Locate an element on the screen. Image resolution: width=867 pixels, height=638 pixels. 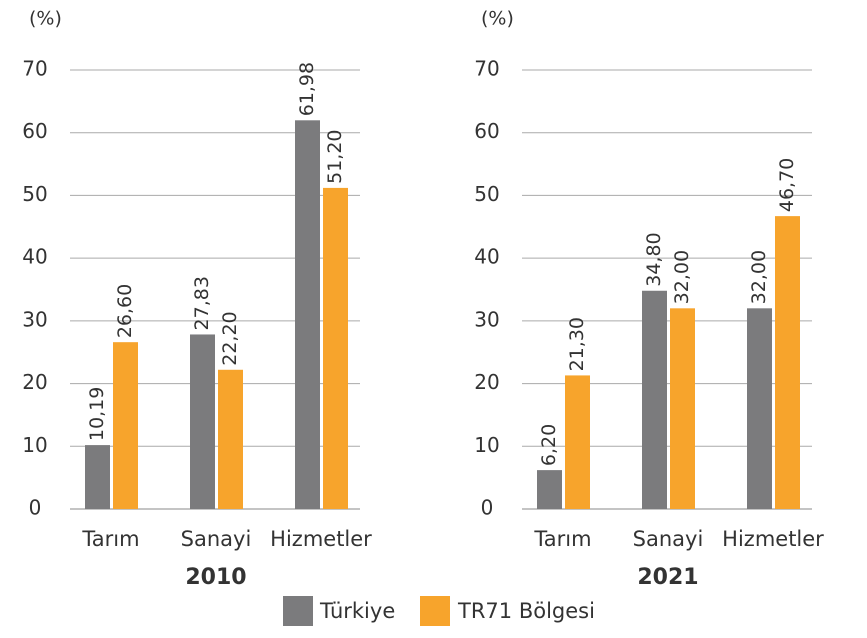
value-label: 51,20 is located at coordinates (335, 156).